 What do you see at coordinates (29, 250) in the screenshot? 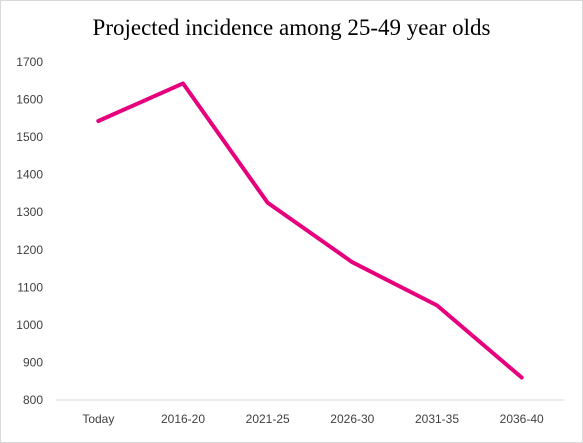
I see `y-tick-label: 1200` at bounding box center [29, 250].